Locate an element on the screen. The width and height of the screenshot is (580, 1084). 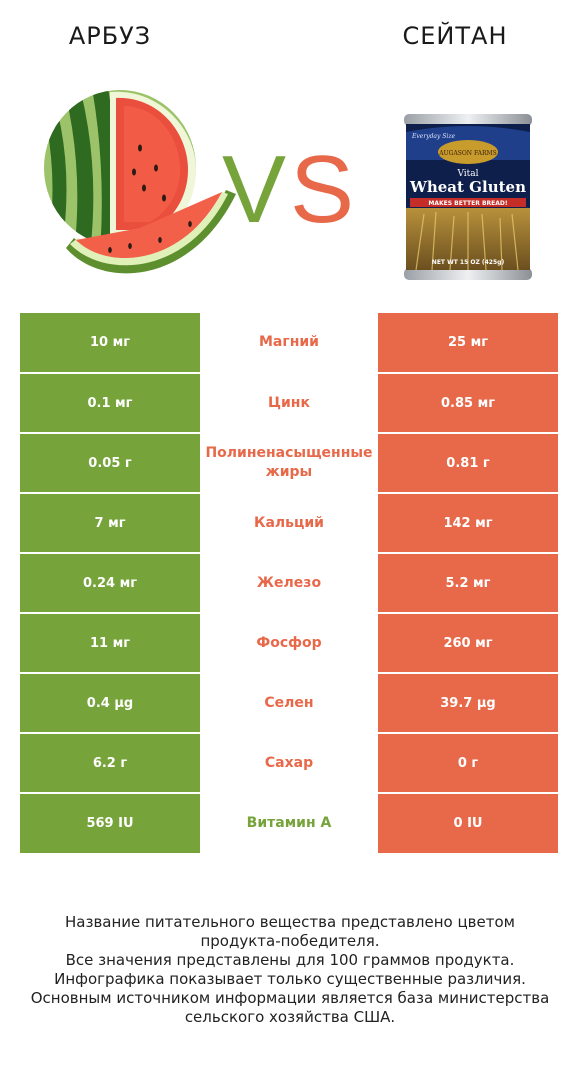
right-value: 25 мг is located at coordinates (468, 343).